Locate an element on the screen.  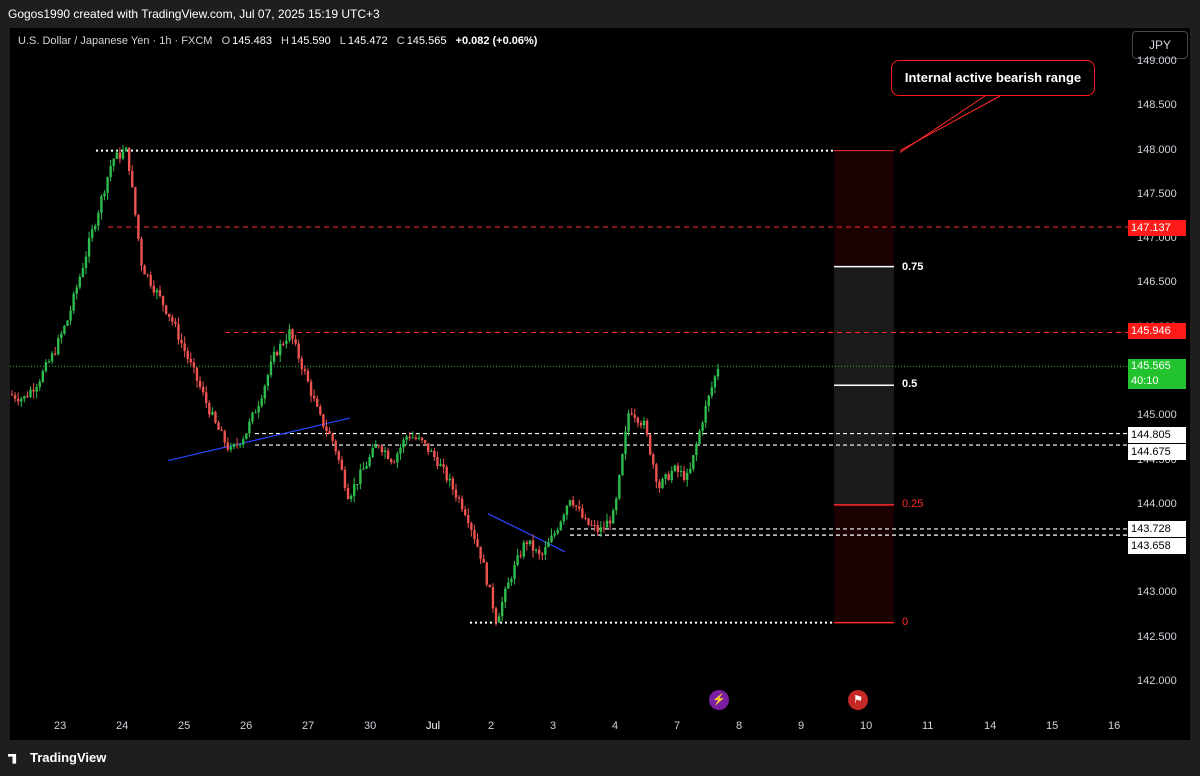
time-tick-label: 11 is located at coordinates (928, 726).